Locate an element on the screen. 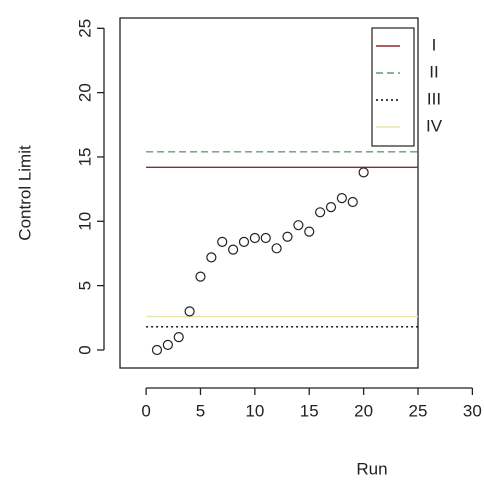  y-tick-label: 20 is located at coordinates (84, 92).